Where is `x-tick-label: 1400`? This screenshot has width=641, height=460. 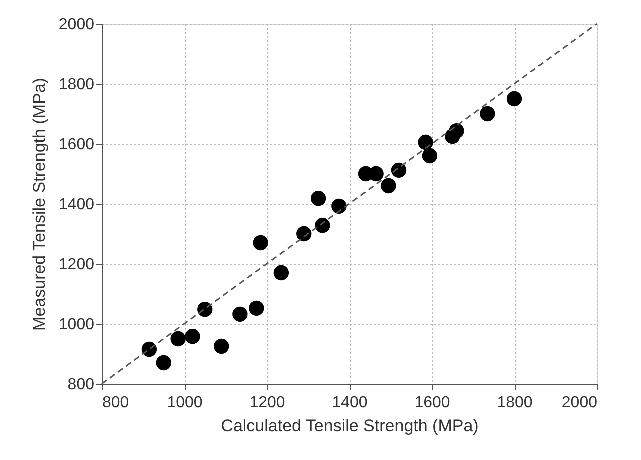
x-tick-label: 1400 is located at coordinates (350, 403).